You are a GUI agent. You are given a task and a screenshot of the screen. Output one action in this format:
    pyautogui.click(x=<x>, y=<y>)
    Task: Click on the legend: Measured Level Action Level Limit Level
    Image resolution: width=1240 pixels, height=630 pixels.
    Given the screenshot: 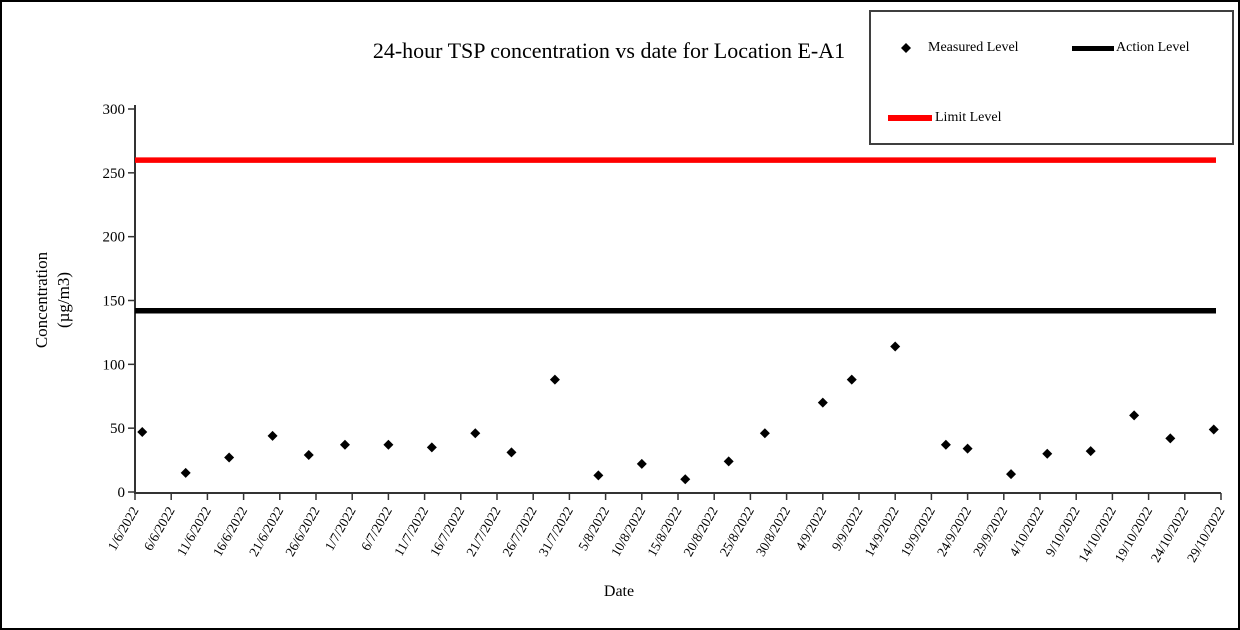 What is the action you would take?
    pyautogui.click(x=1051, y=77)
    